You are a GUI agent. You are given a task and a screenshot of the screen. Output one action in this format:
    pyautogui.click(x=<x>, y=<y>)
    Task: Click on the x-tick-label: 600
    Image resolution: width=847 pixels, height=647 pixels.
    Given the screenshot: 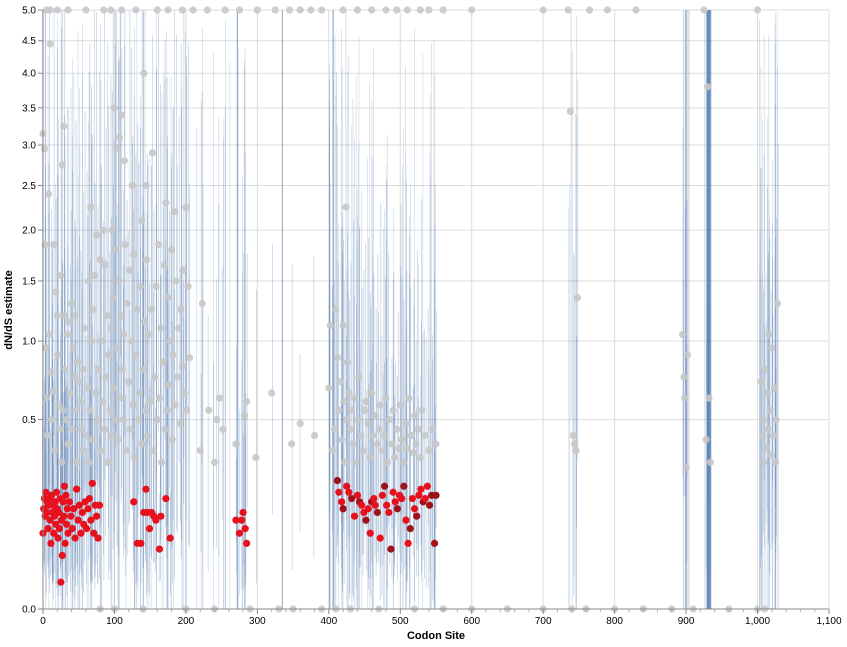 What is the action you would take?
    pyautogui.click(x=471, y=621)
    